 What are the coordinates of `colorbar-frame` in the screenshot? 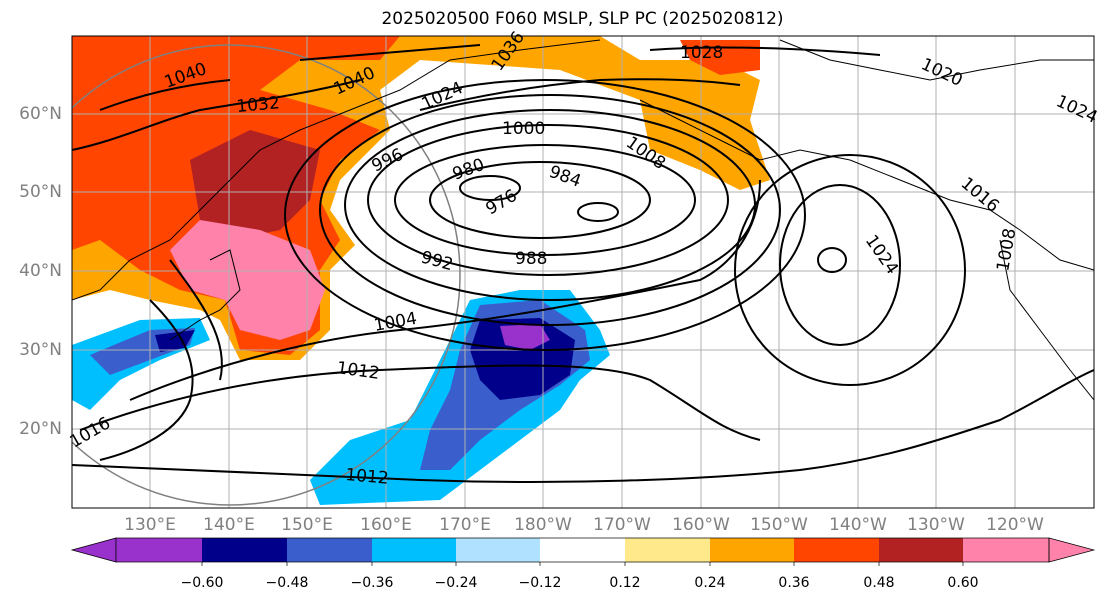 It's located at (582, 550).